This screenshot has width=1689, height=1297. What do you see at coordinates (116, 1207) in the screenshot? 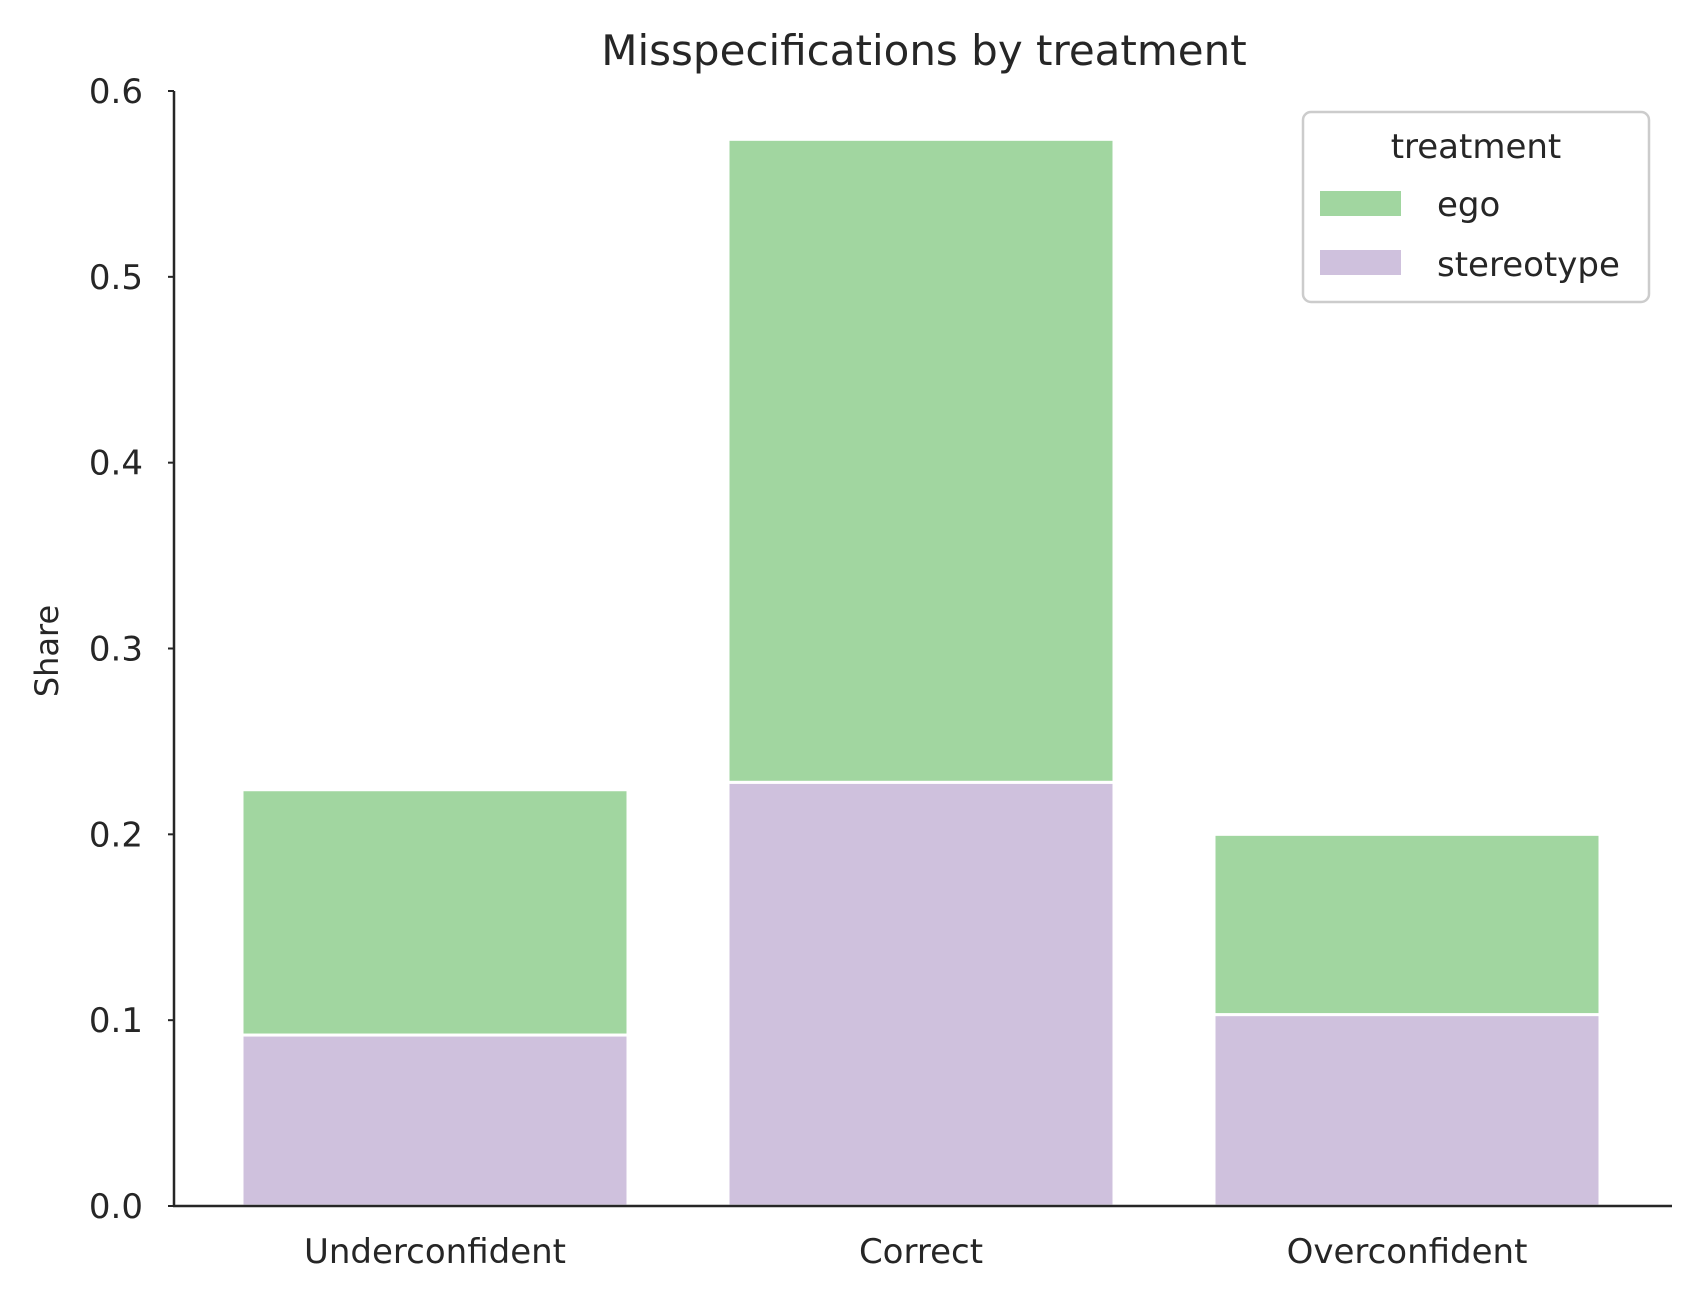
I see `y-tick-label: 0.0` at bounding box center [116, 1207].